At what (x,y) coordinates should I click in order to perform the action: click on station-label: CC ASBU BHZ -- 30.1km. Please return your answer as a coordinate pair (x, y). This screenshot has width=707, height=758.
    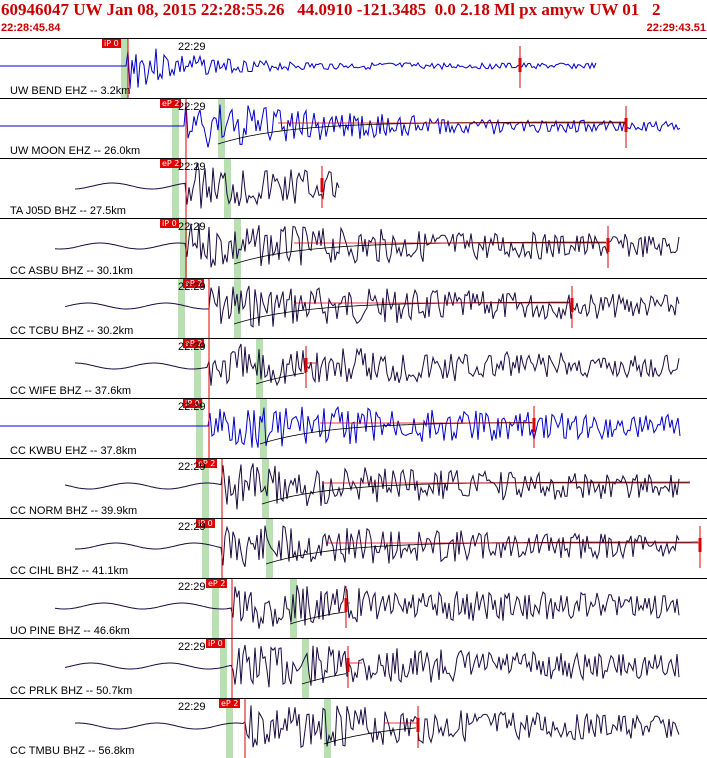
    Looking at the image, I should click on (71, 271).